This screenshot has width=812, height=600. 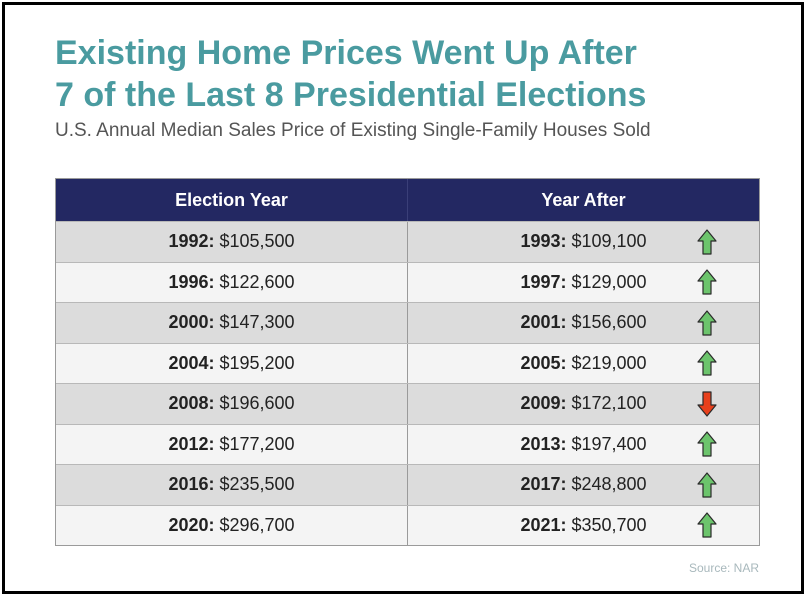 I want to click on table-row: 2000: $147,300 2001: $156,600, so click(x=407, y=322).